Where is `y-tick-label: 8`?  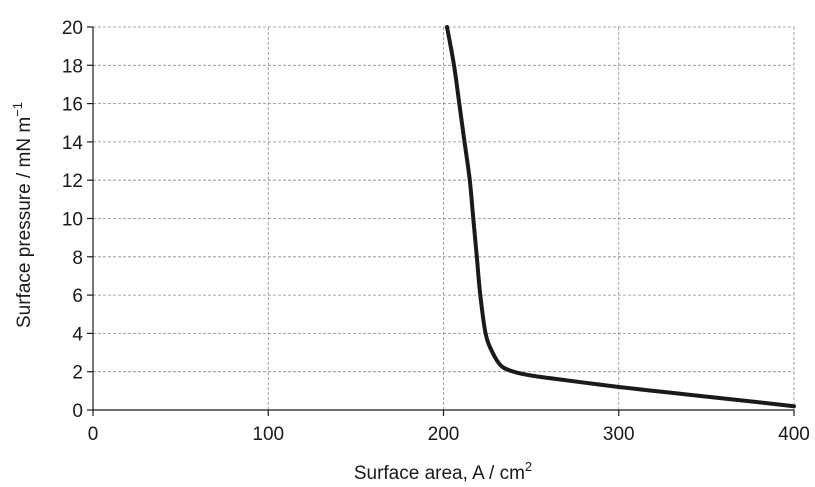 y-tick-label: 8 is located at coordinates (77, 258).